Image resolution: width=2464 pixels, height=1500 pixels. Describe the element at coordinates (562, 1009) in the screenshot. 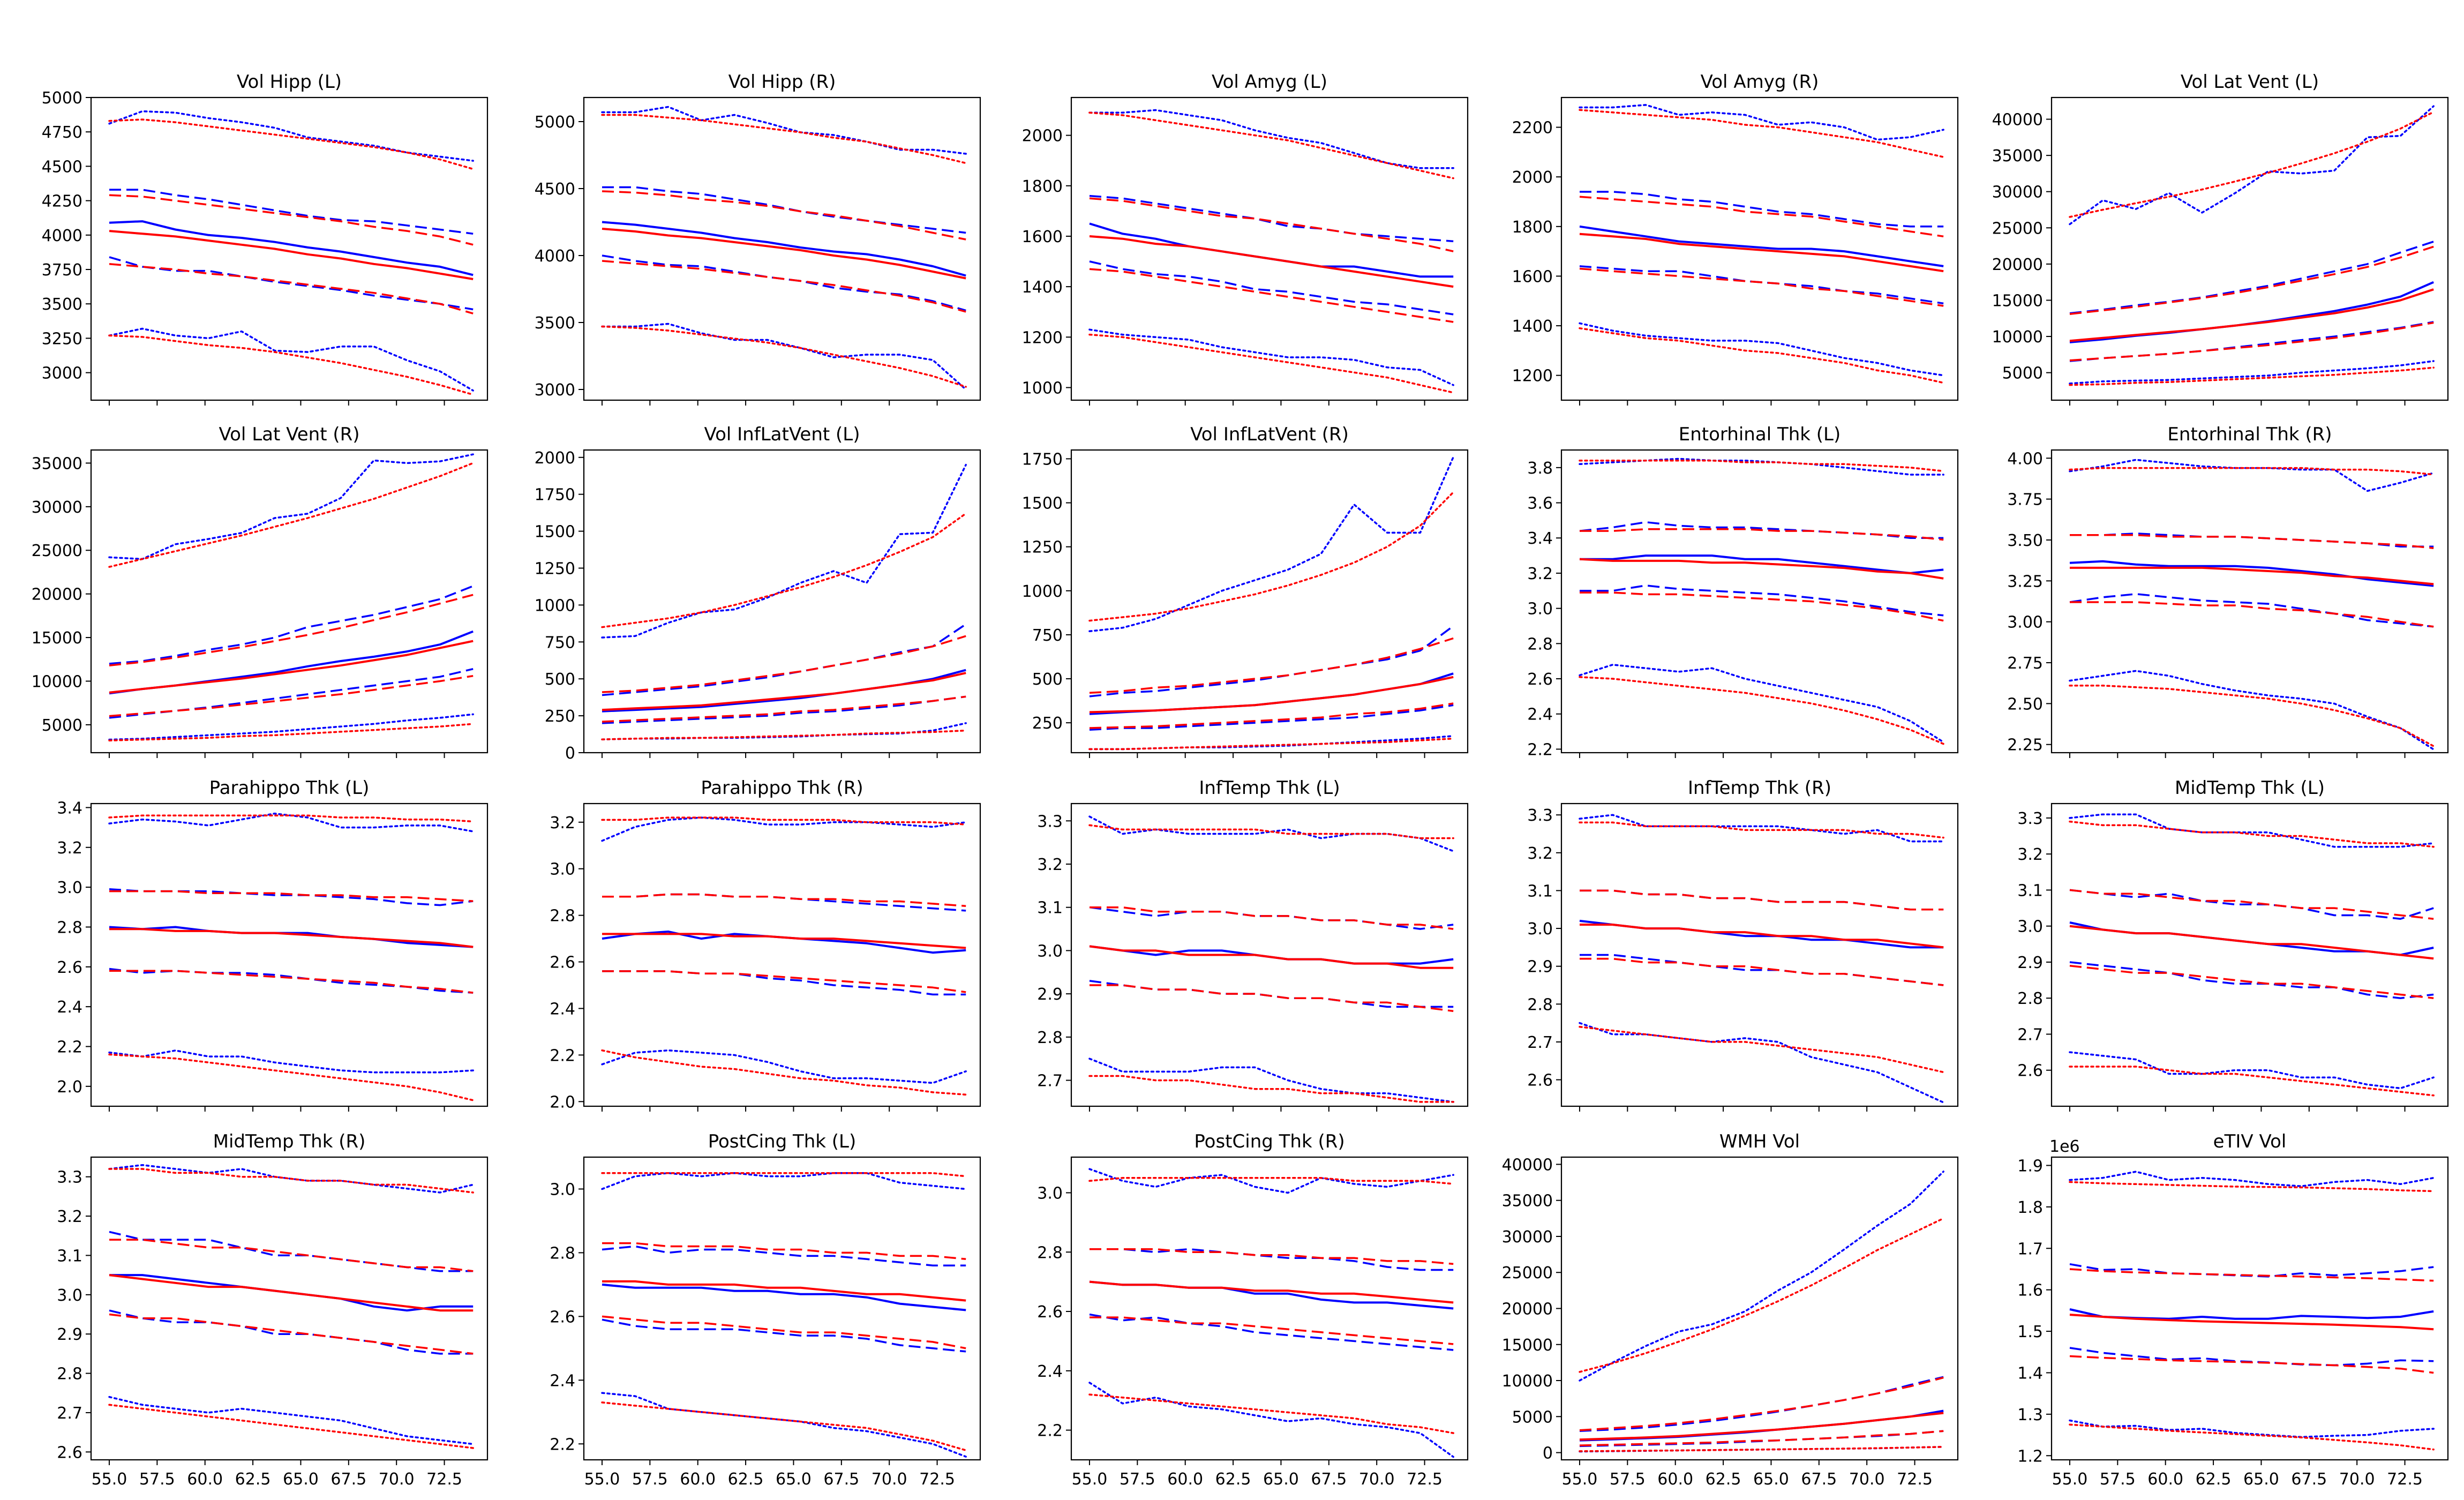

I see `y-tick-label: 2.4` at that location.